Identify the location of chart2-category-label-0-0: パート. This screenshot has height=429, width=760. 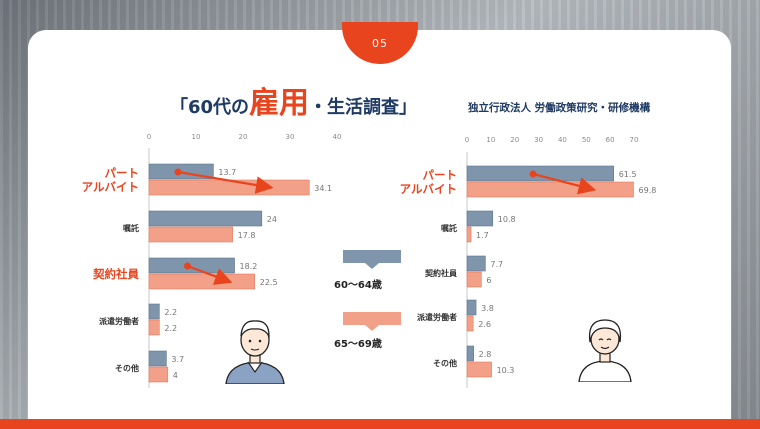
(440, 175).